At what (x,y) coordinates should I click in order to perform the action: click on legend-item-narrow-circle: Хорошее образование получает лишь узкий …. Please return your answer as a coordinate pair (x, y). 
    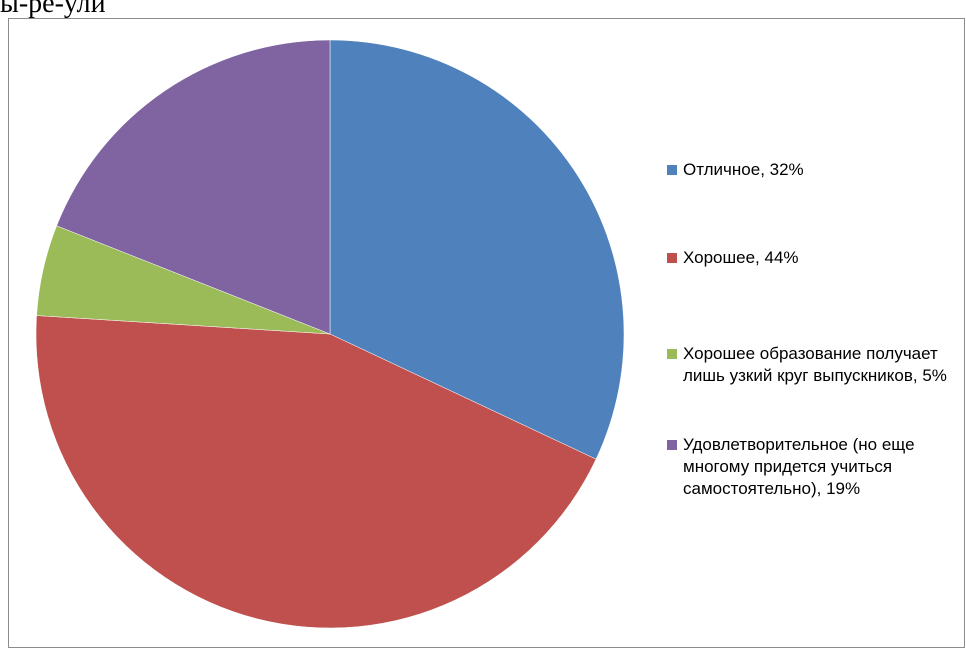
    Looking at the image, I should click on (810, 365).